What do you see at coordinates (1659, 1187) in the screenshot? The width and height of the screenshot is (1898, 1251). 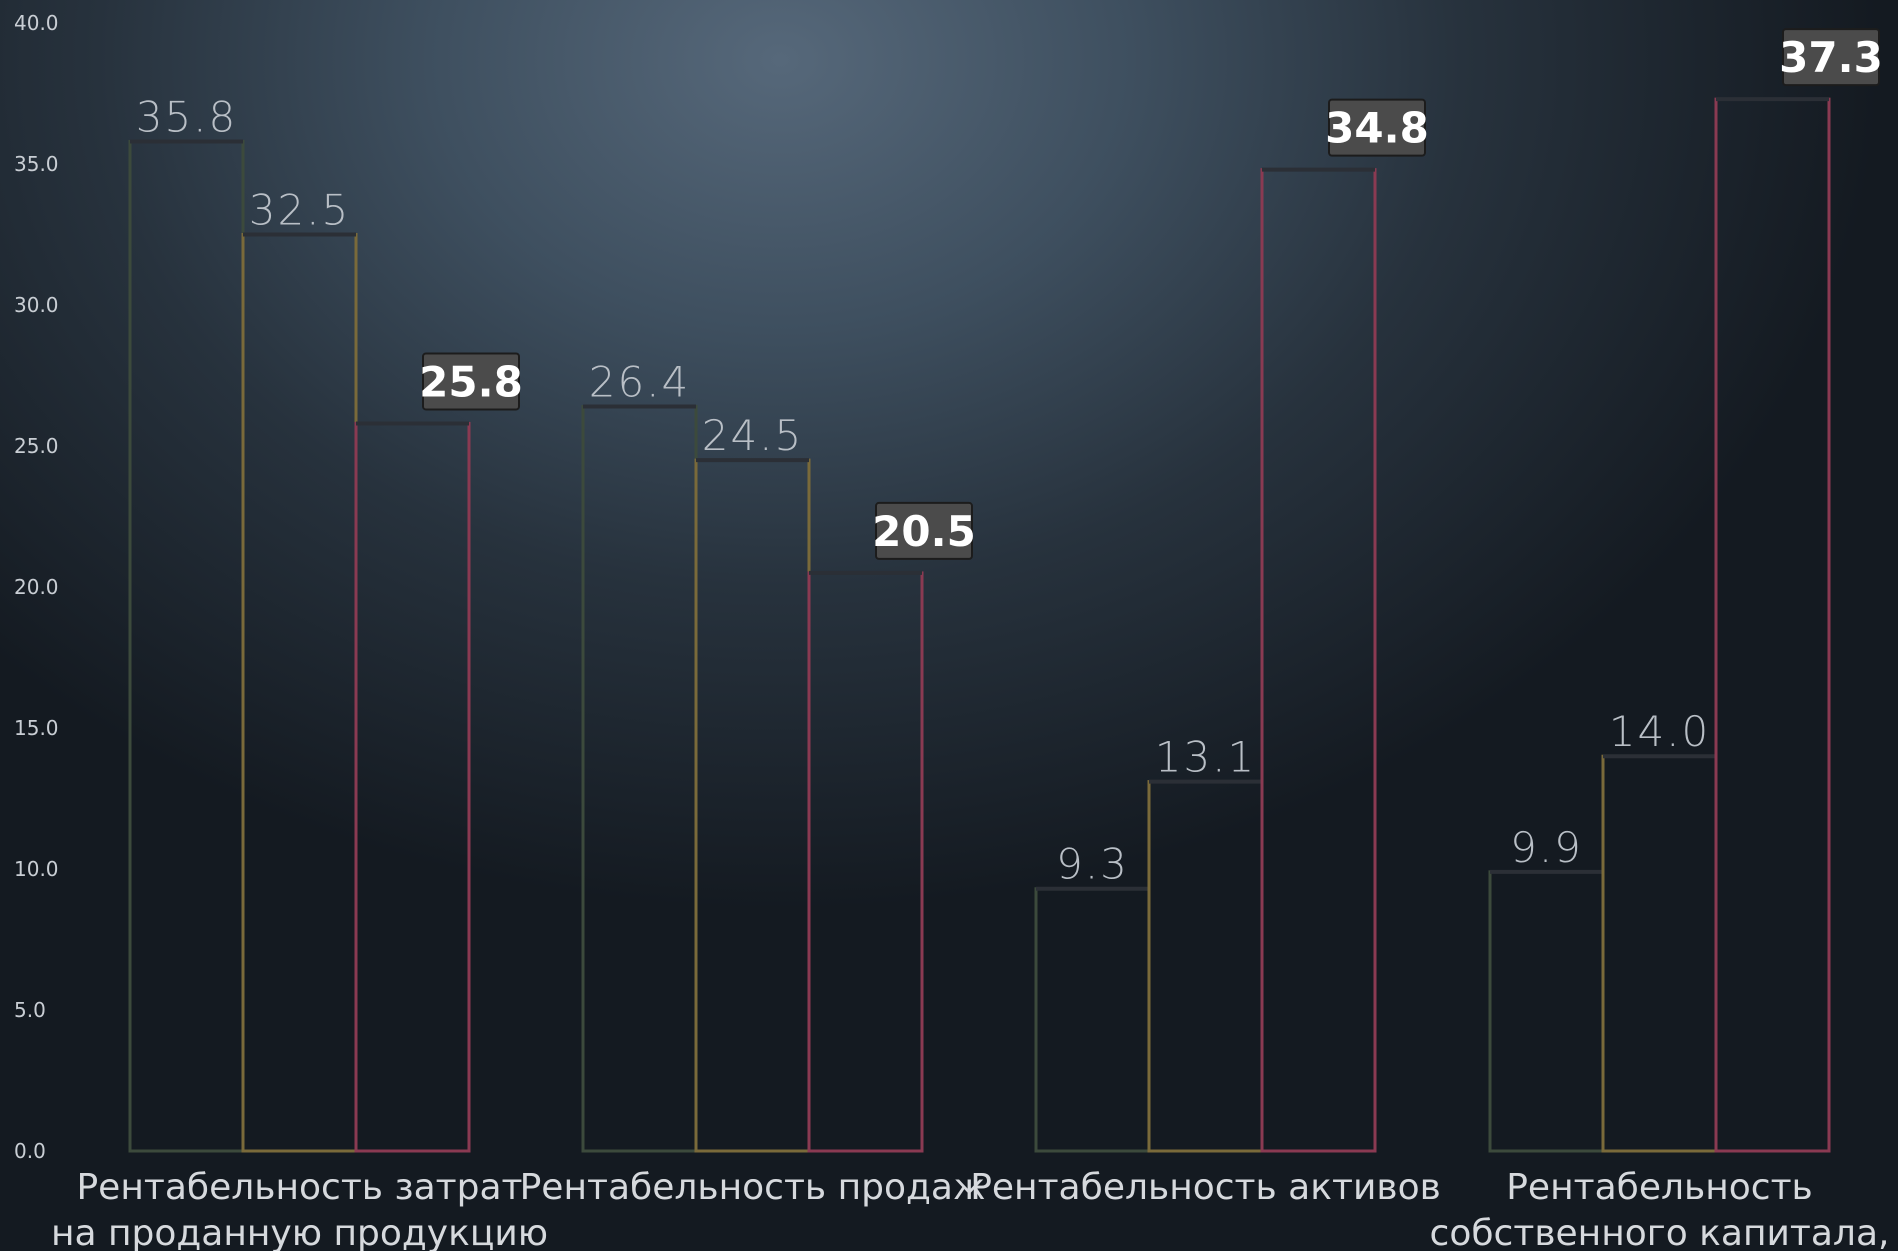 I see `x-category-label: Рентабельность` at bounding box center [1659, 1187].